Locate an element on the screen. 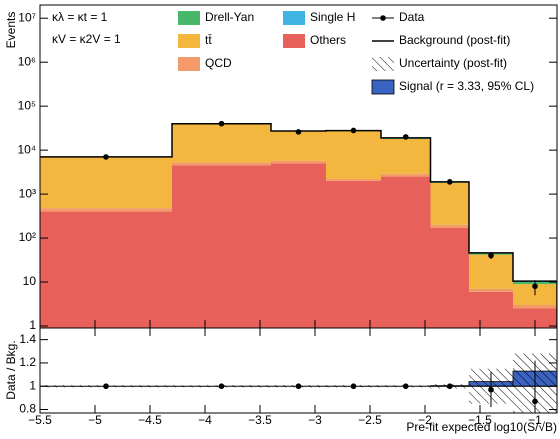  legend-label: Others is located at coordinates (328, 40).